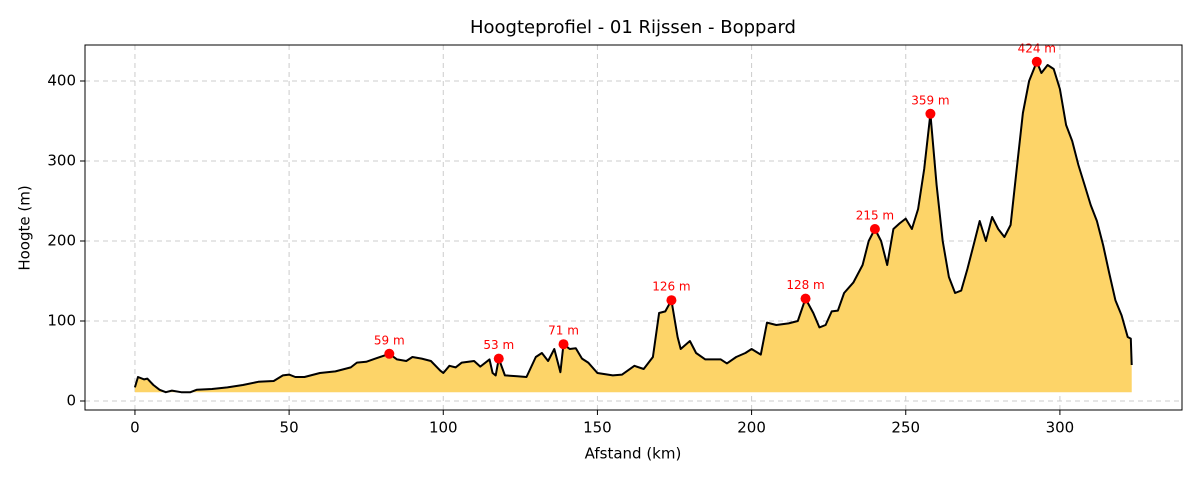  Describe the element at coordinates (1037, 48) in the screenshot. I see `peak-label: 424 m` at that location.